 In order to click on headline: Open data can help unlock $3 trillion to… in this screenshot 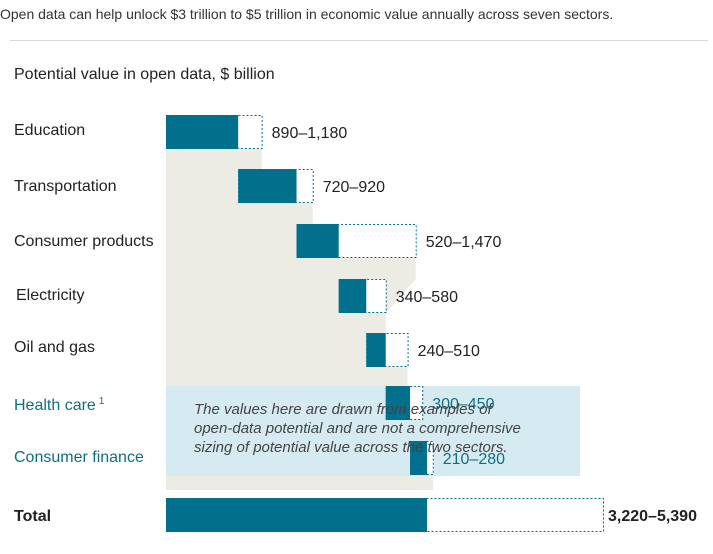, I will do `click(307, 14)`.